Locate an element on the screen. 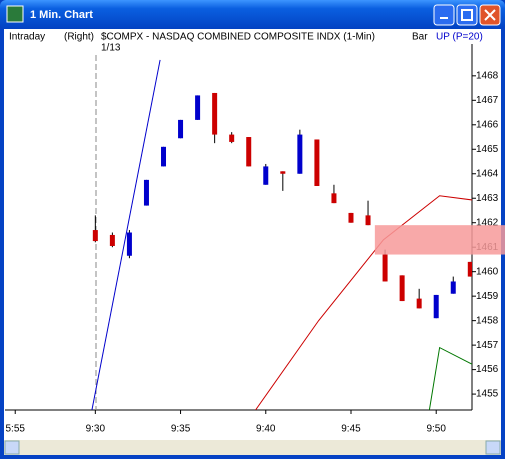  x-tick-label: 5:55 is located at coordinates (15, 429).